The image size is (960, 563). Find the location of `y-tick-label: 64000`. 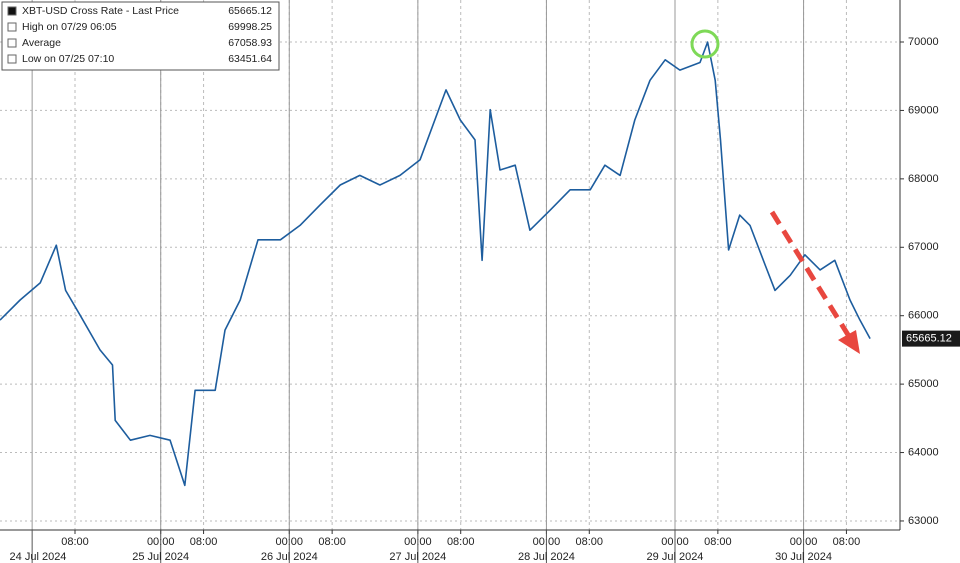

y-tick-label: 64000 is located at coordinates (923, 452).